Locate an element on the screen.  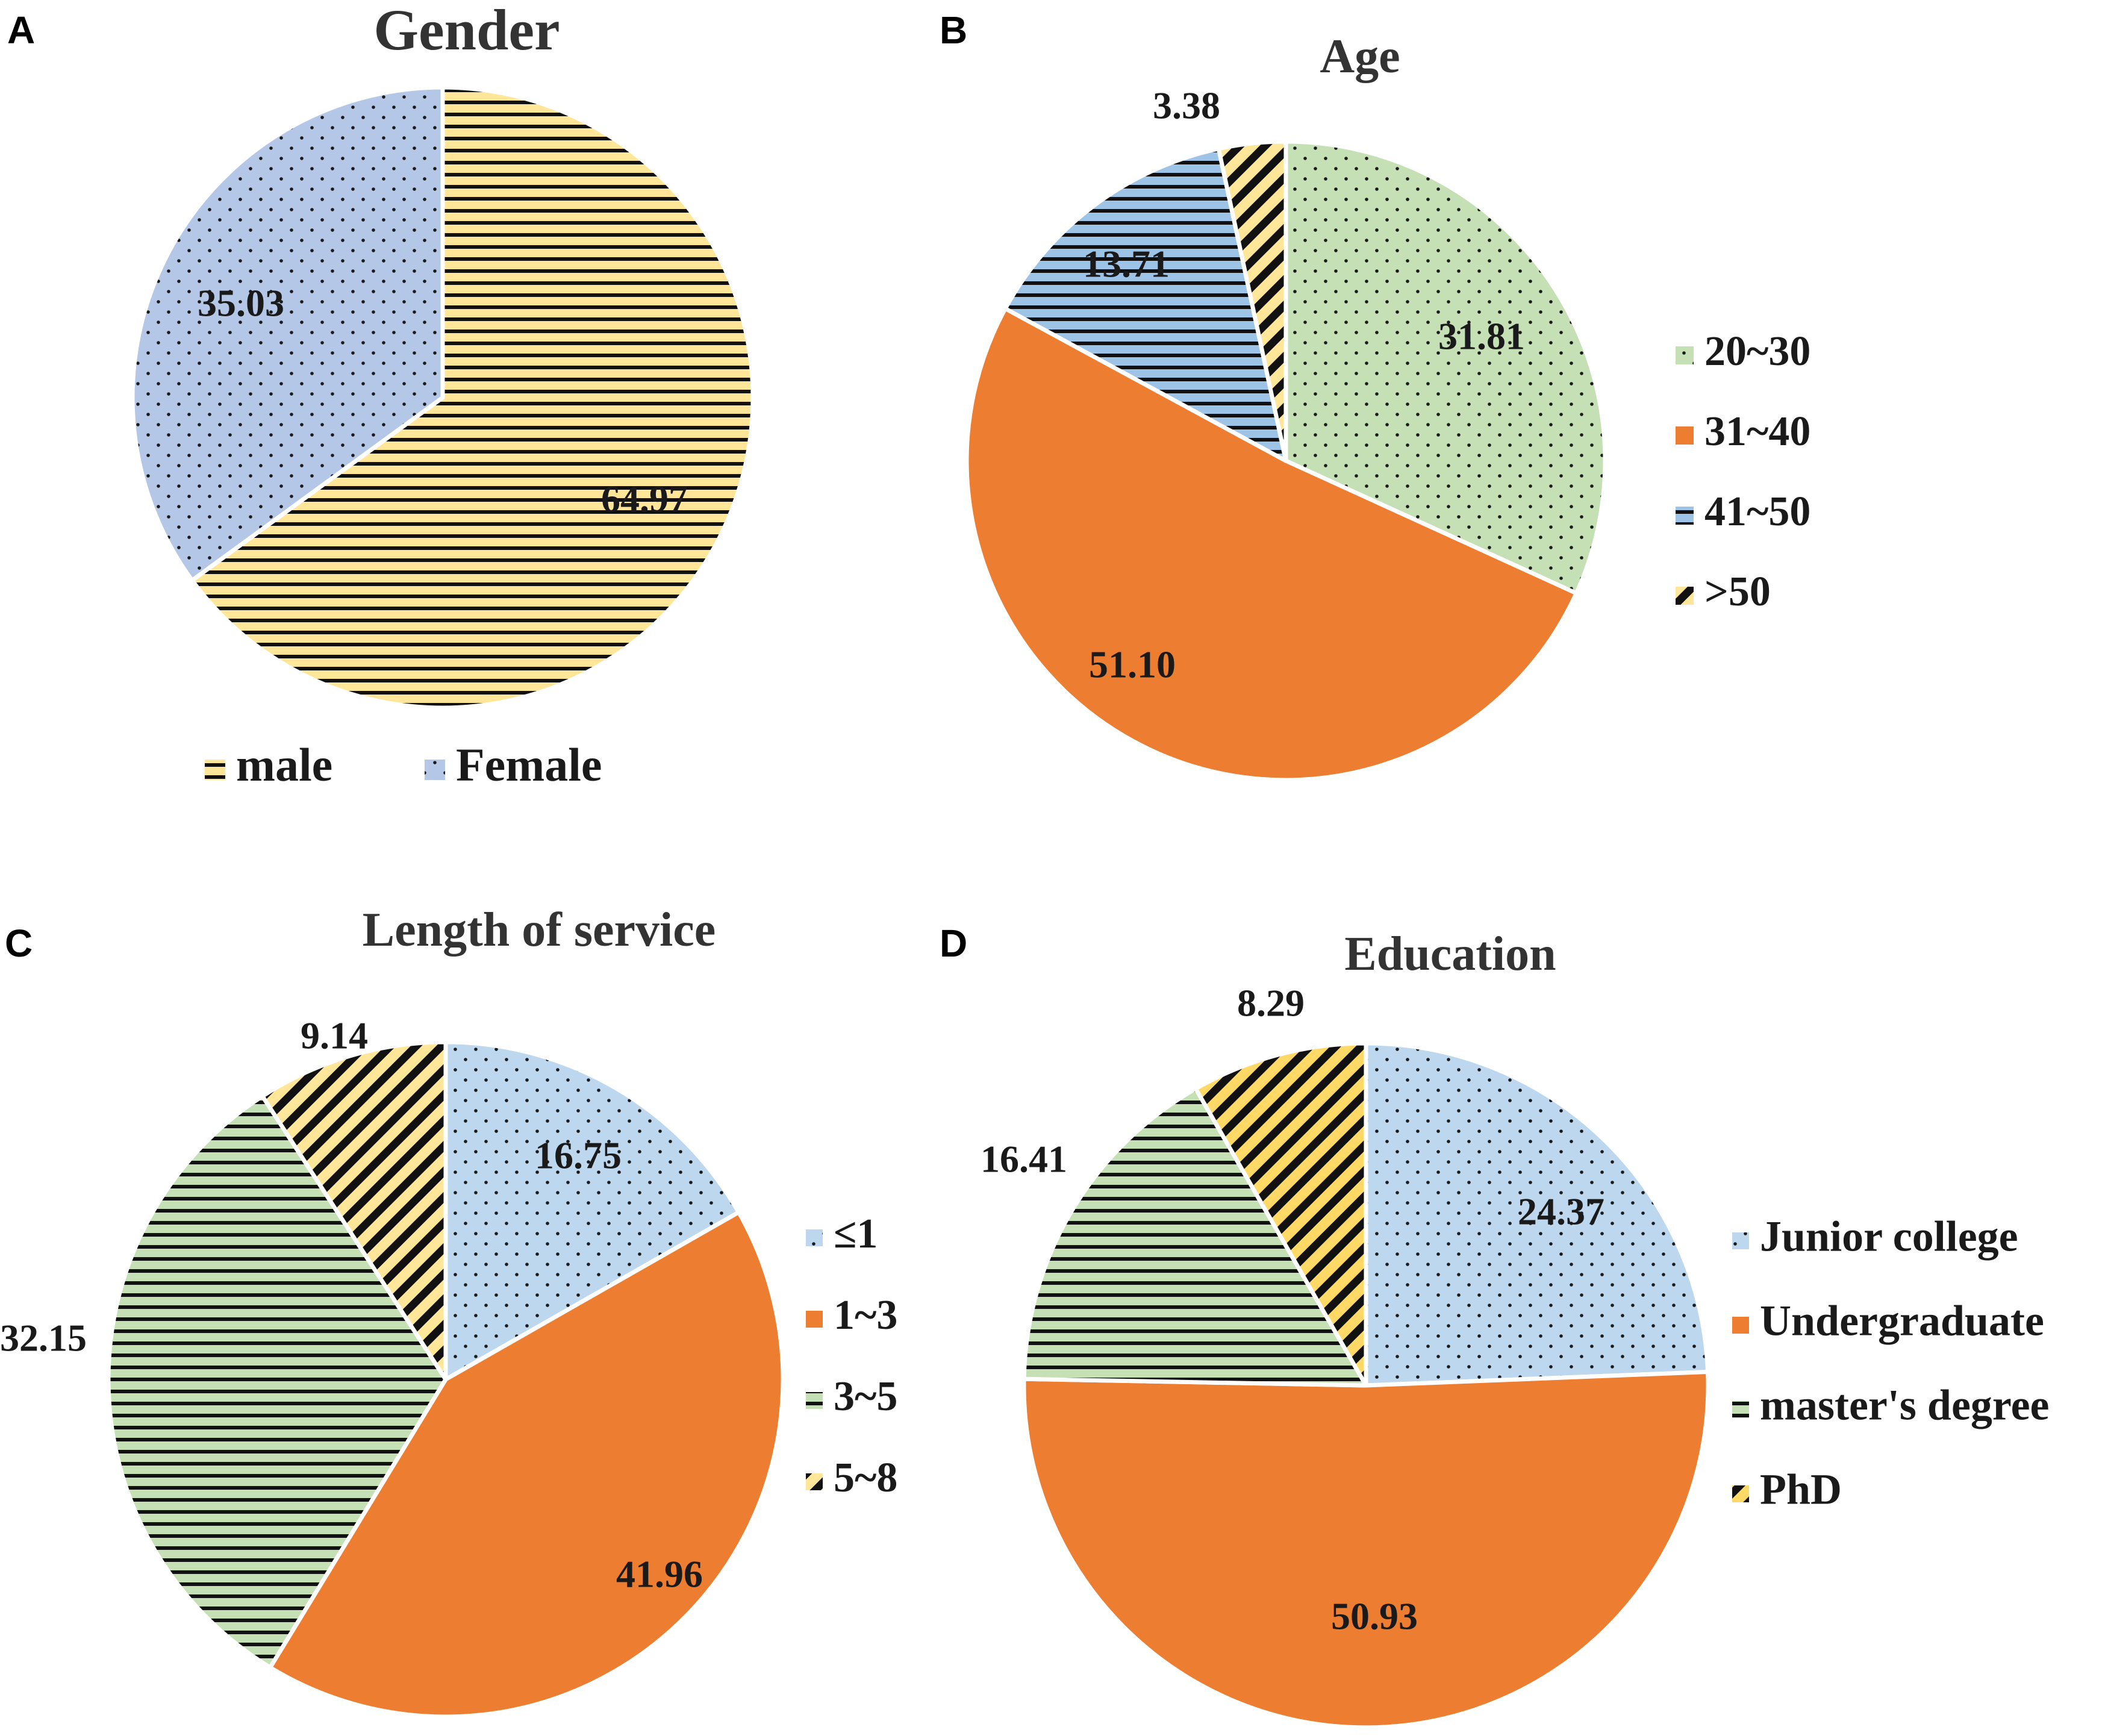
legend-swatch-gt50 is located at coordinates (1685, 596).